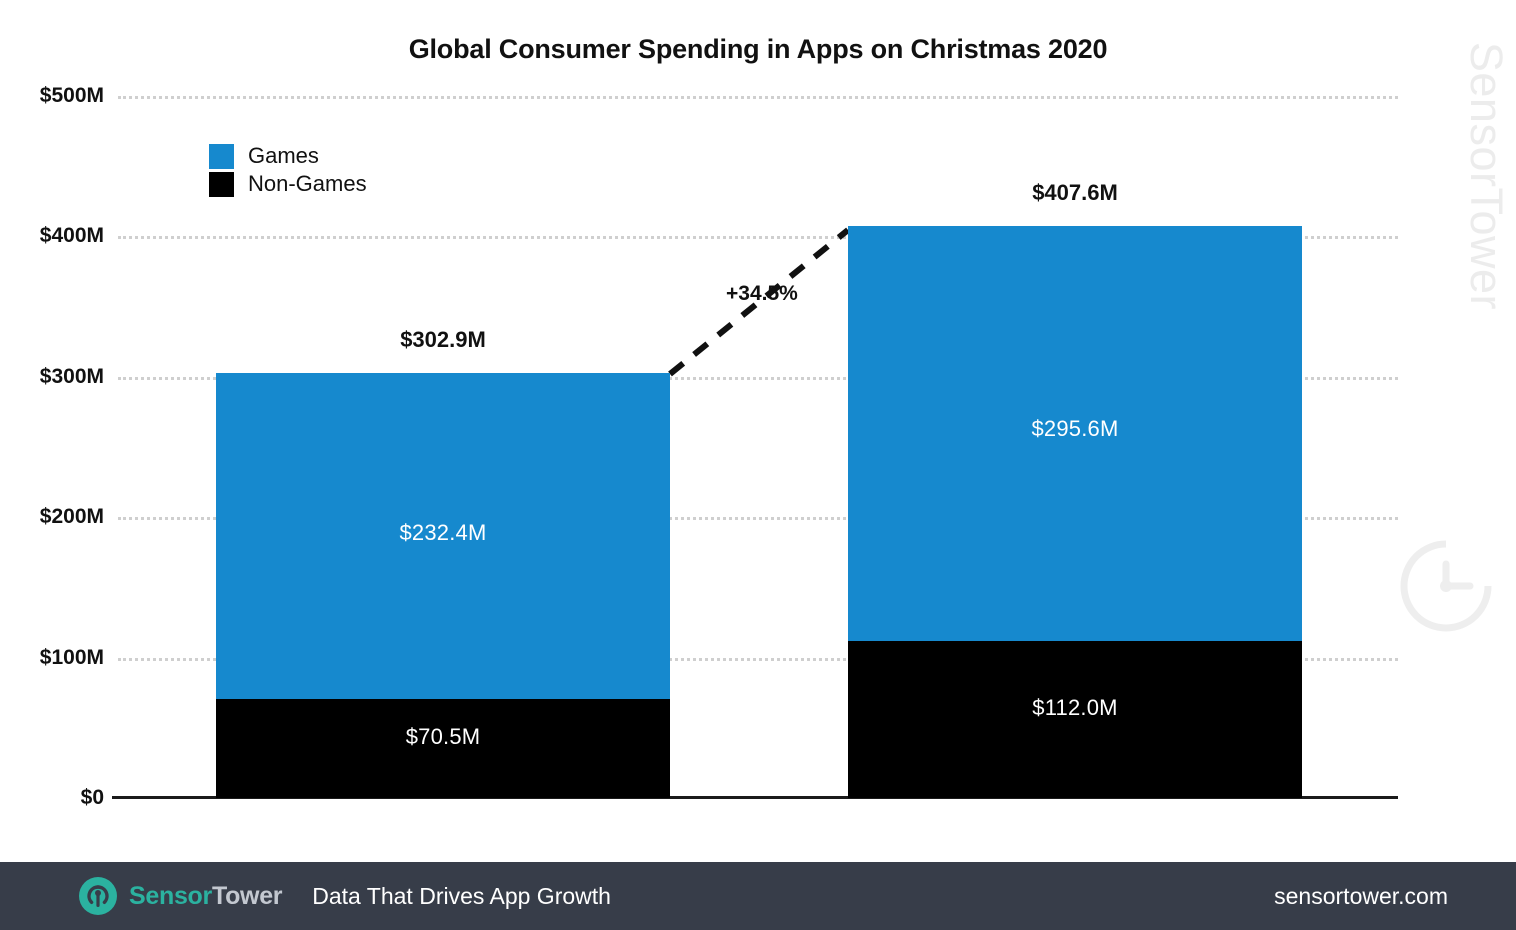  Describe the element at coordinates (307, 183) in the screenshot. I see `legend-label-nongames: Non-Games` at that location.